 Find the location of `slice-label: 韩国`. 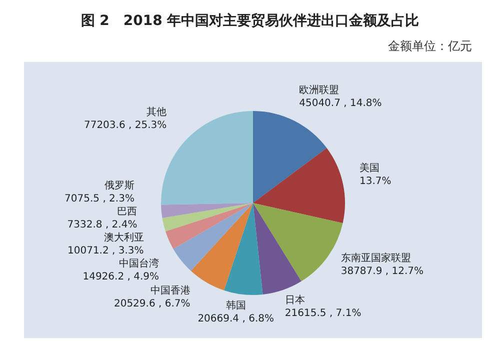

slice-label: 韩国 is located at coordinates (236, 305).